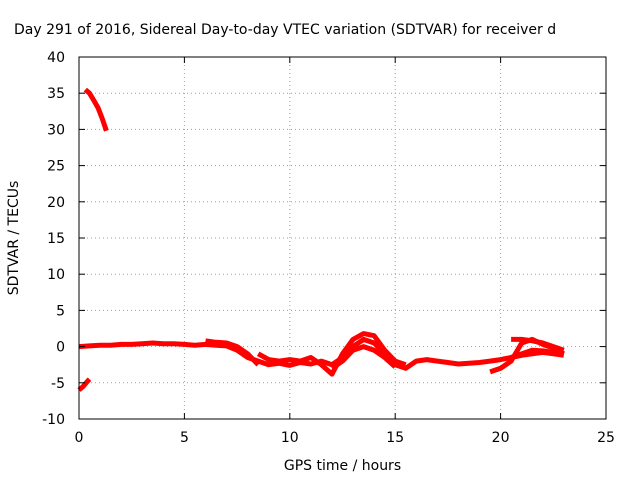 This screenshot has height=480, width=640. I want to click on x-tick-labels: 0 5 10 15 20 25, so click(345, 438).